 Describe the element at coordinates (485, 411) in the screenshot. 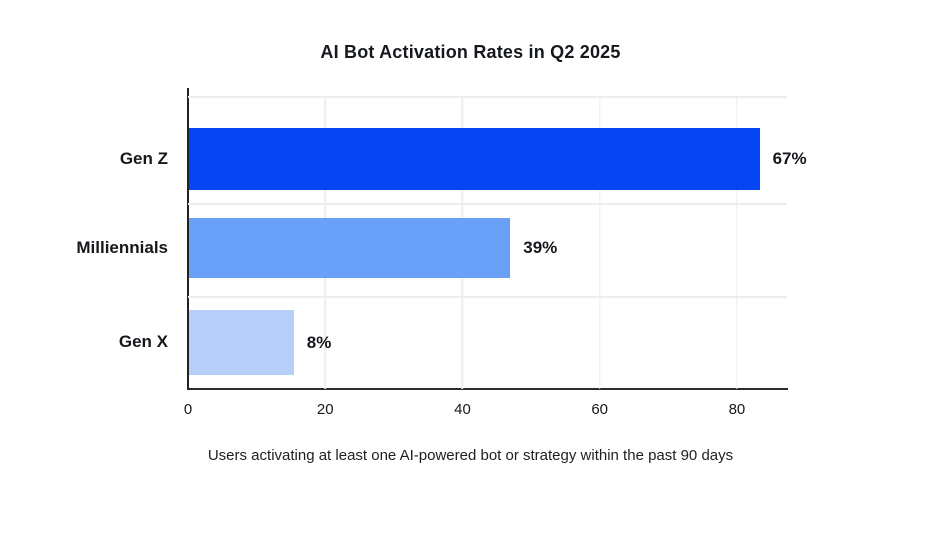

I see `x-axis-ticks: 0 20 40 60 80` at that location.